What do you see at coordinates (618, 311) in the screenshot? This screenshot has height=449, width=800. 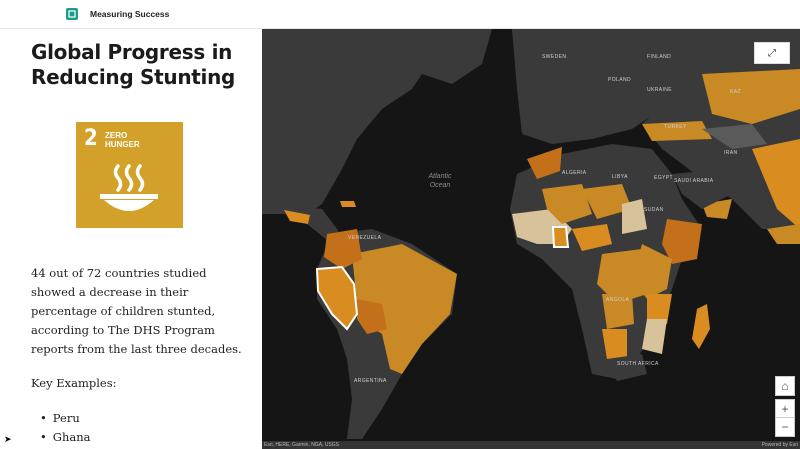 I see `angola-region` at bounding box center [618, 311].